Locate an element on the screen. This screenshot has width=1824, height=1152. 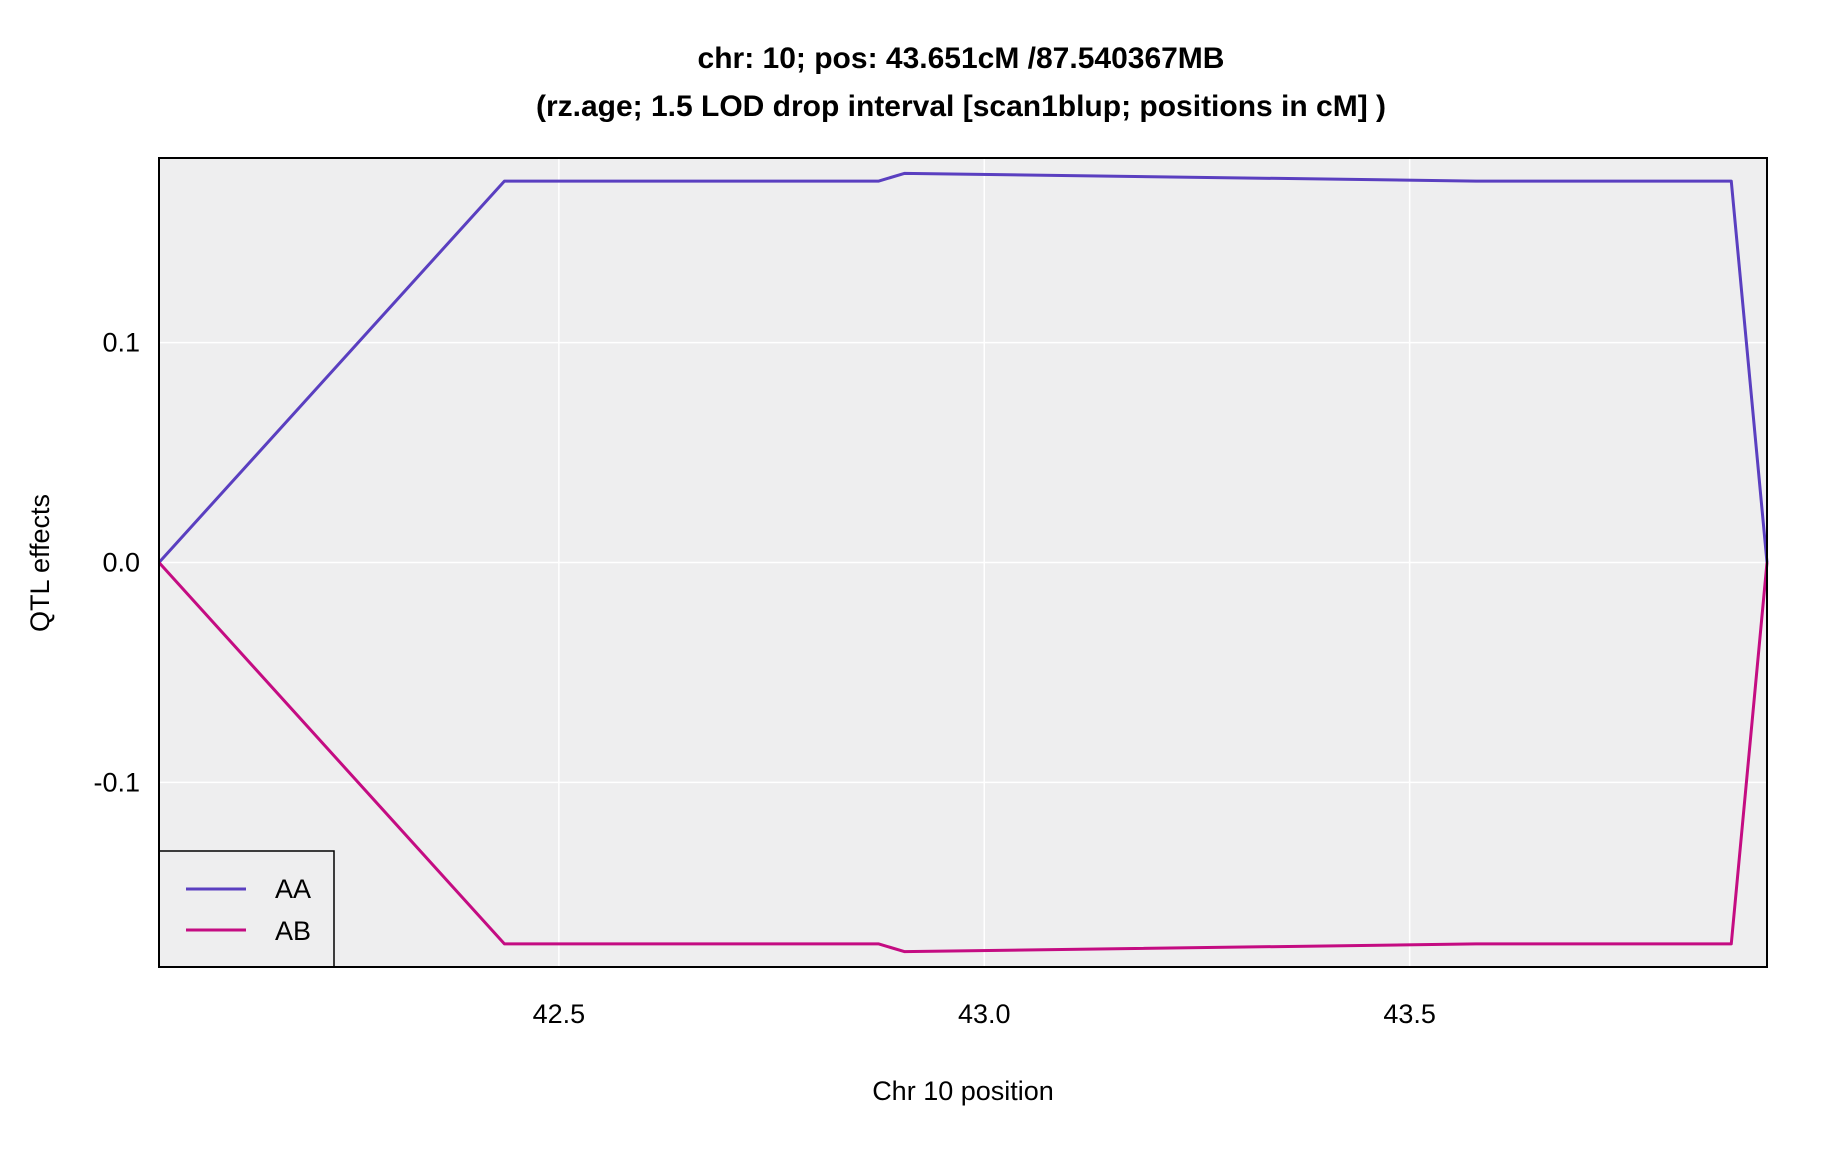
x-tick-label-1: 43.0 is located at coordinates (984, 1014).